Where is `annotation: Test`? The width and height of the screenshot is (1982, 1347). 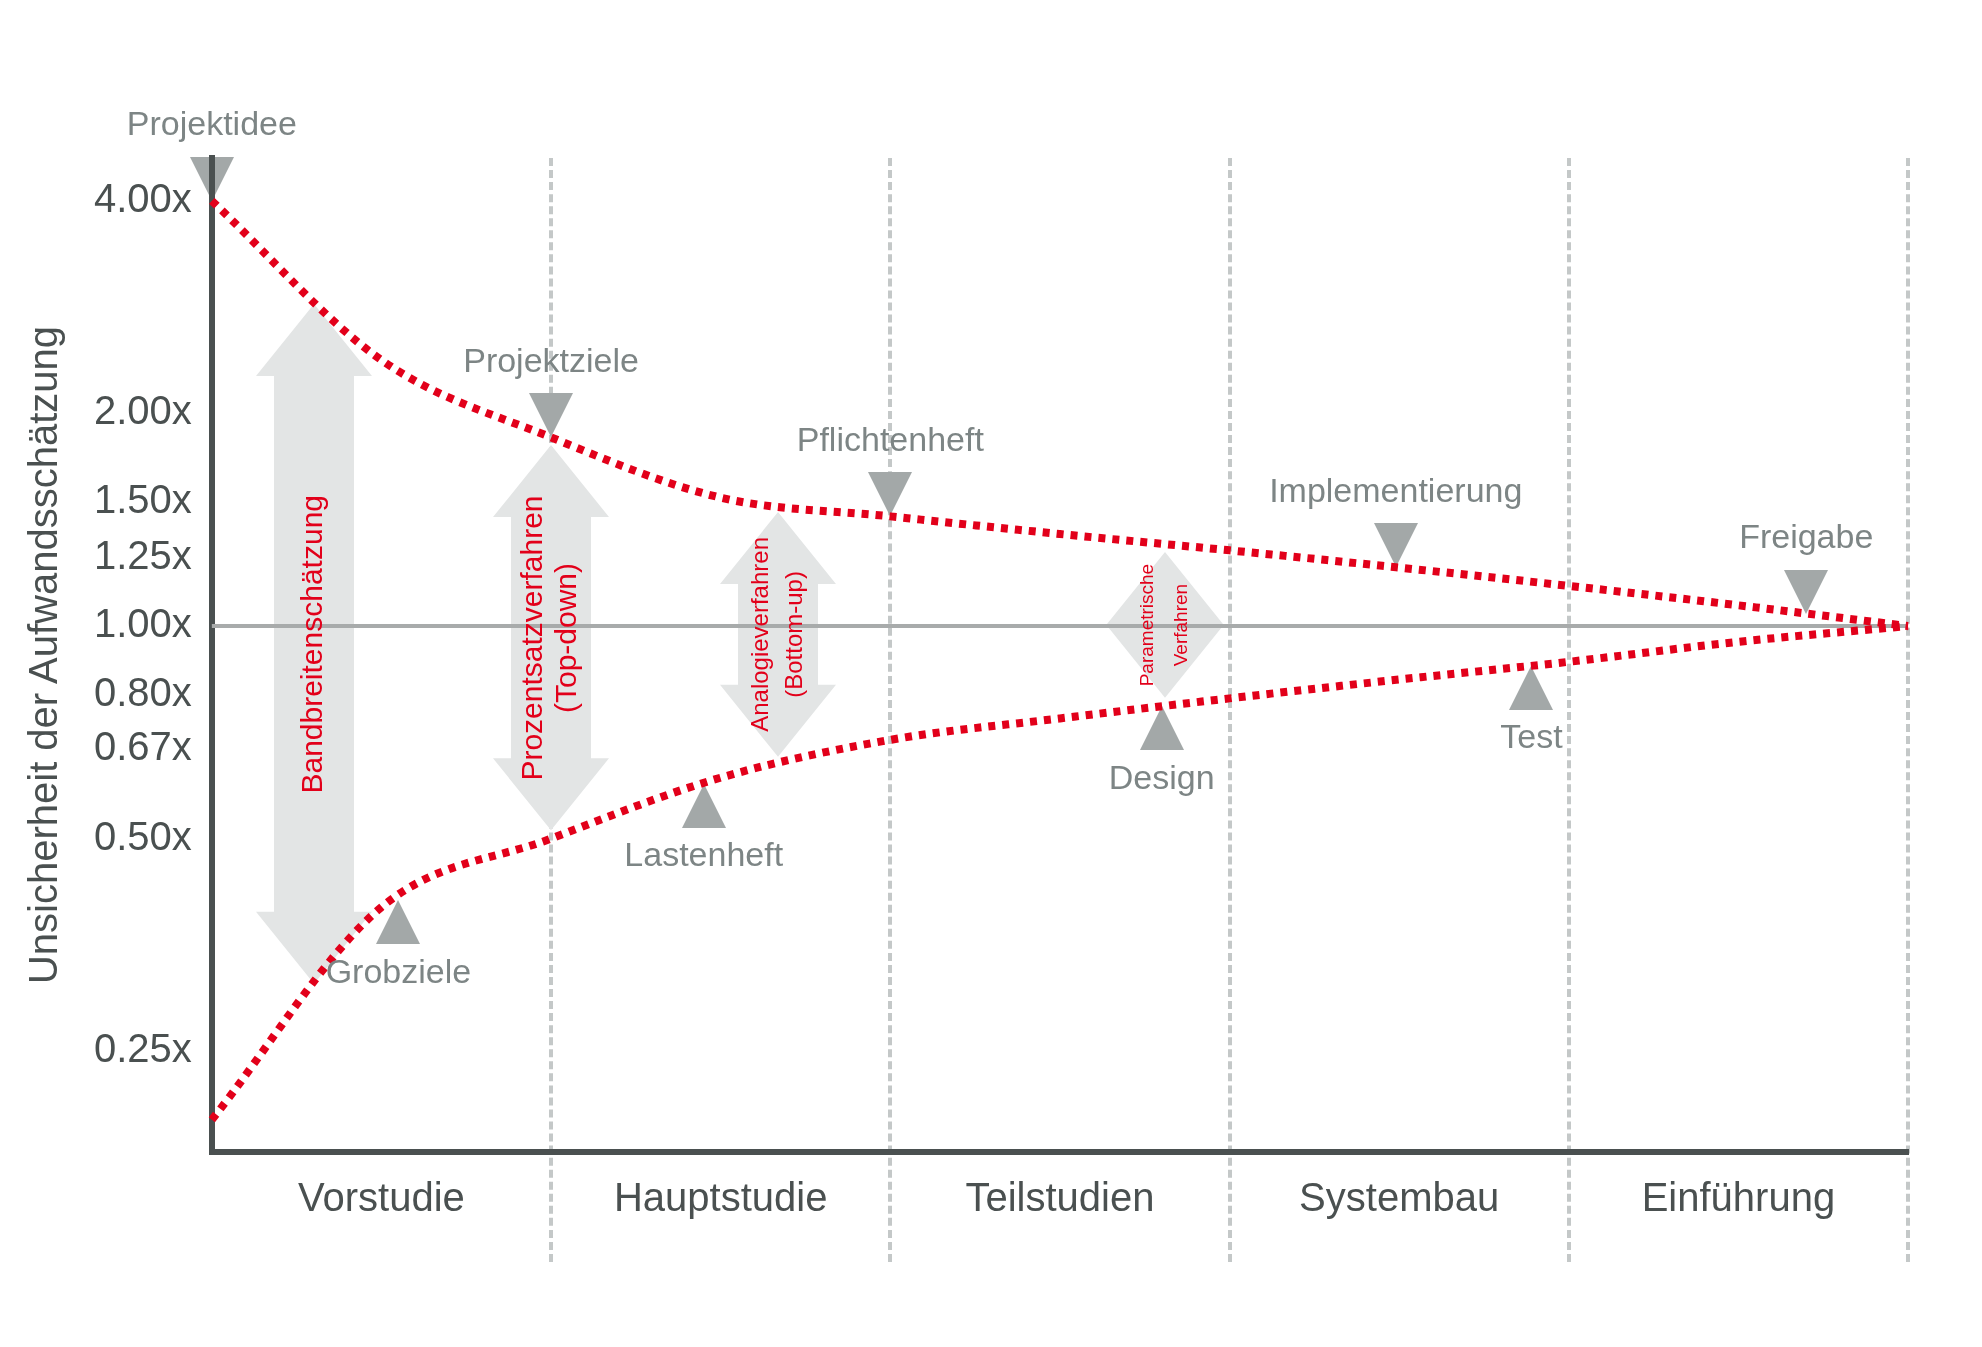 annotation: Test is located at coordinates (1532, 736).